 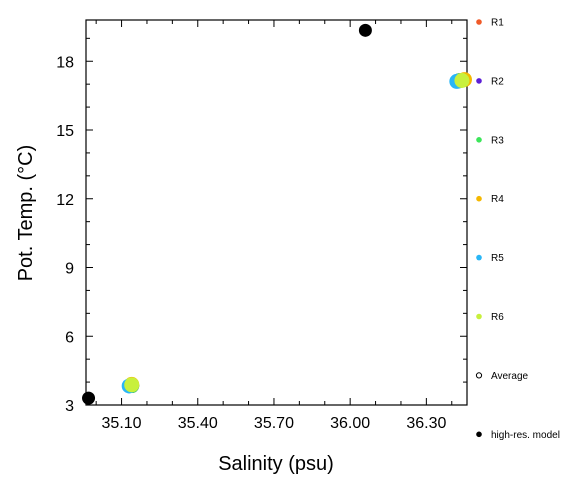 I want to click on legend-marker-r5, so click(x=479, y=257).